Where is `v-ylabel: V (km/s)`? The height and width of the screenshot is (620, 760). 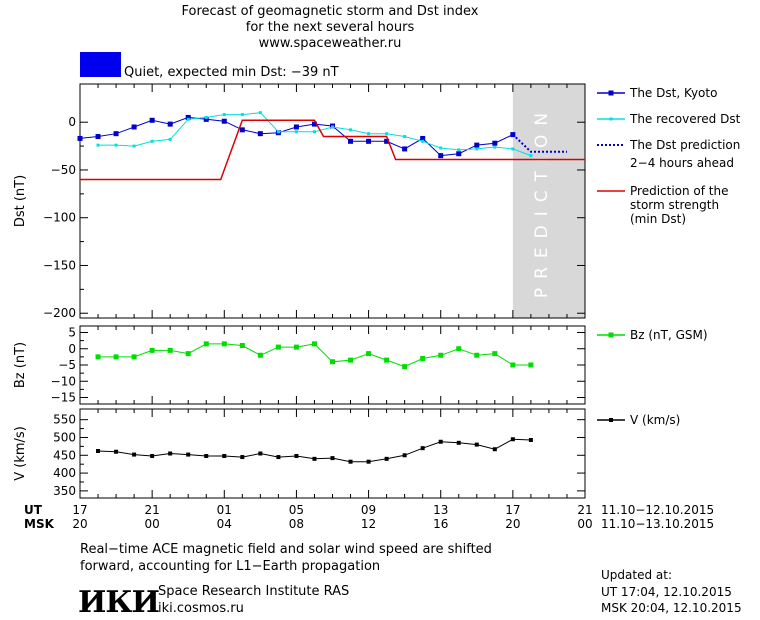
v-ylabel: V (km/s) is located at coordinates (20, 453).